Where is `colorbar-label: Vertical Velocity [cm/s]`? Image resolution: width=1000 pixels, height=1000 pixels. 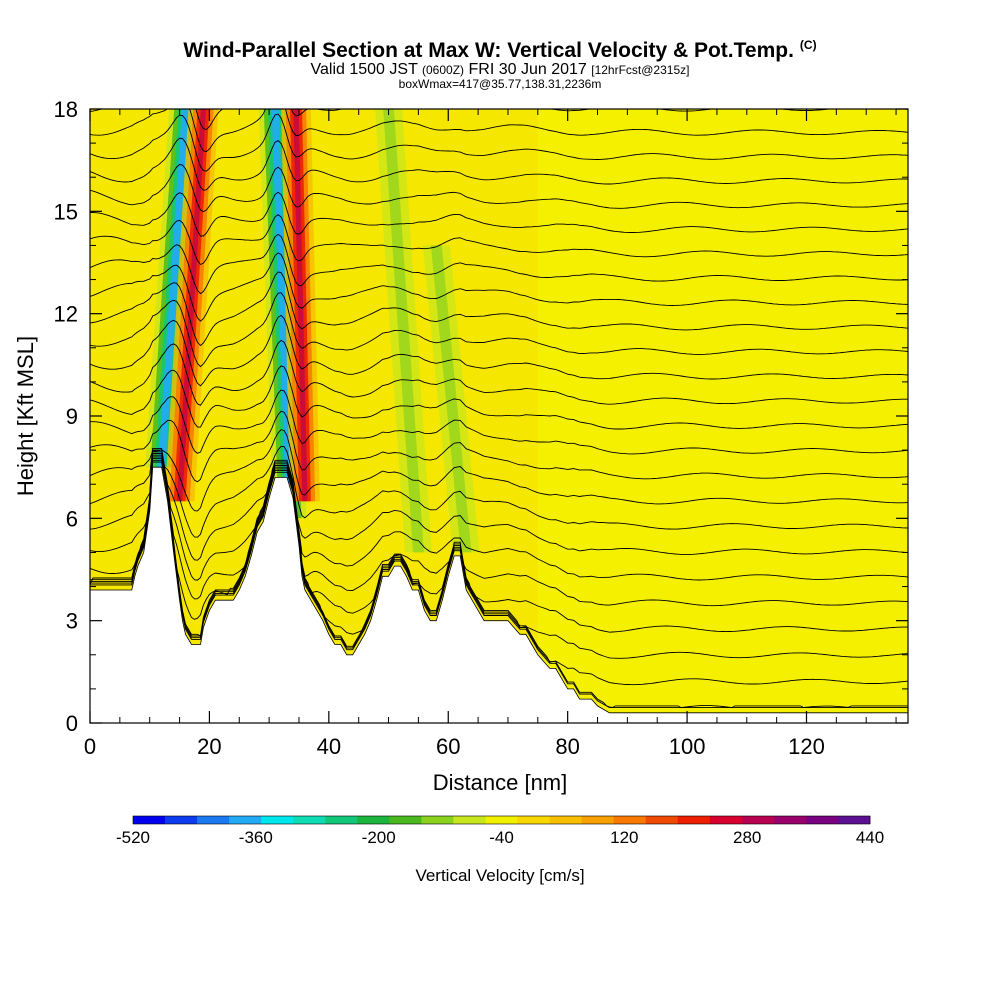 colorbar-label: Vertical Velocity [cm/s] is located at coordinates (499, 875).